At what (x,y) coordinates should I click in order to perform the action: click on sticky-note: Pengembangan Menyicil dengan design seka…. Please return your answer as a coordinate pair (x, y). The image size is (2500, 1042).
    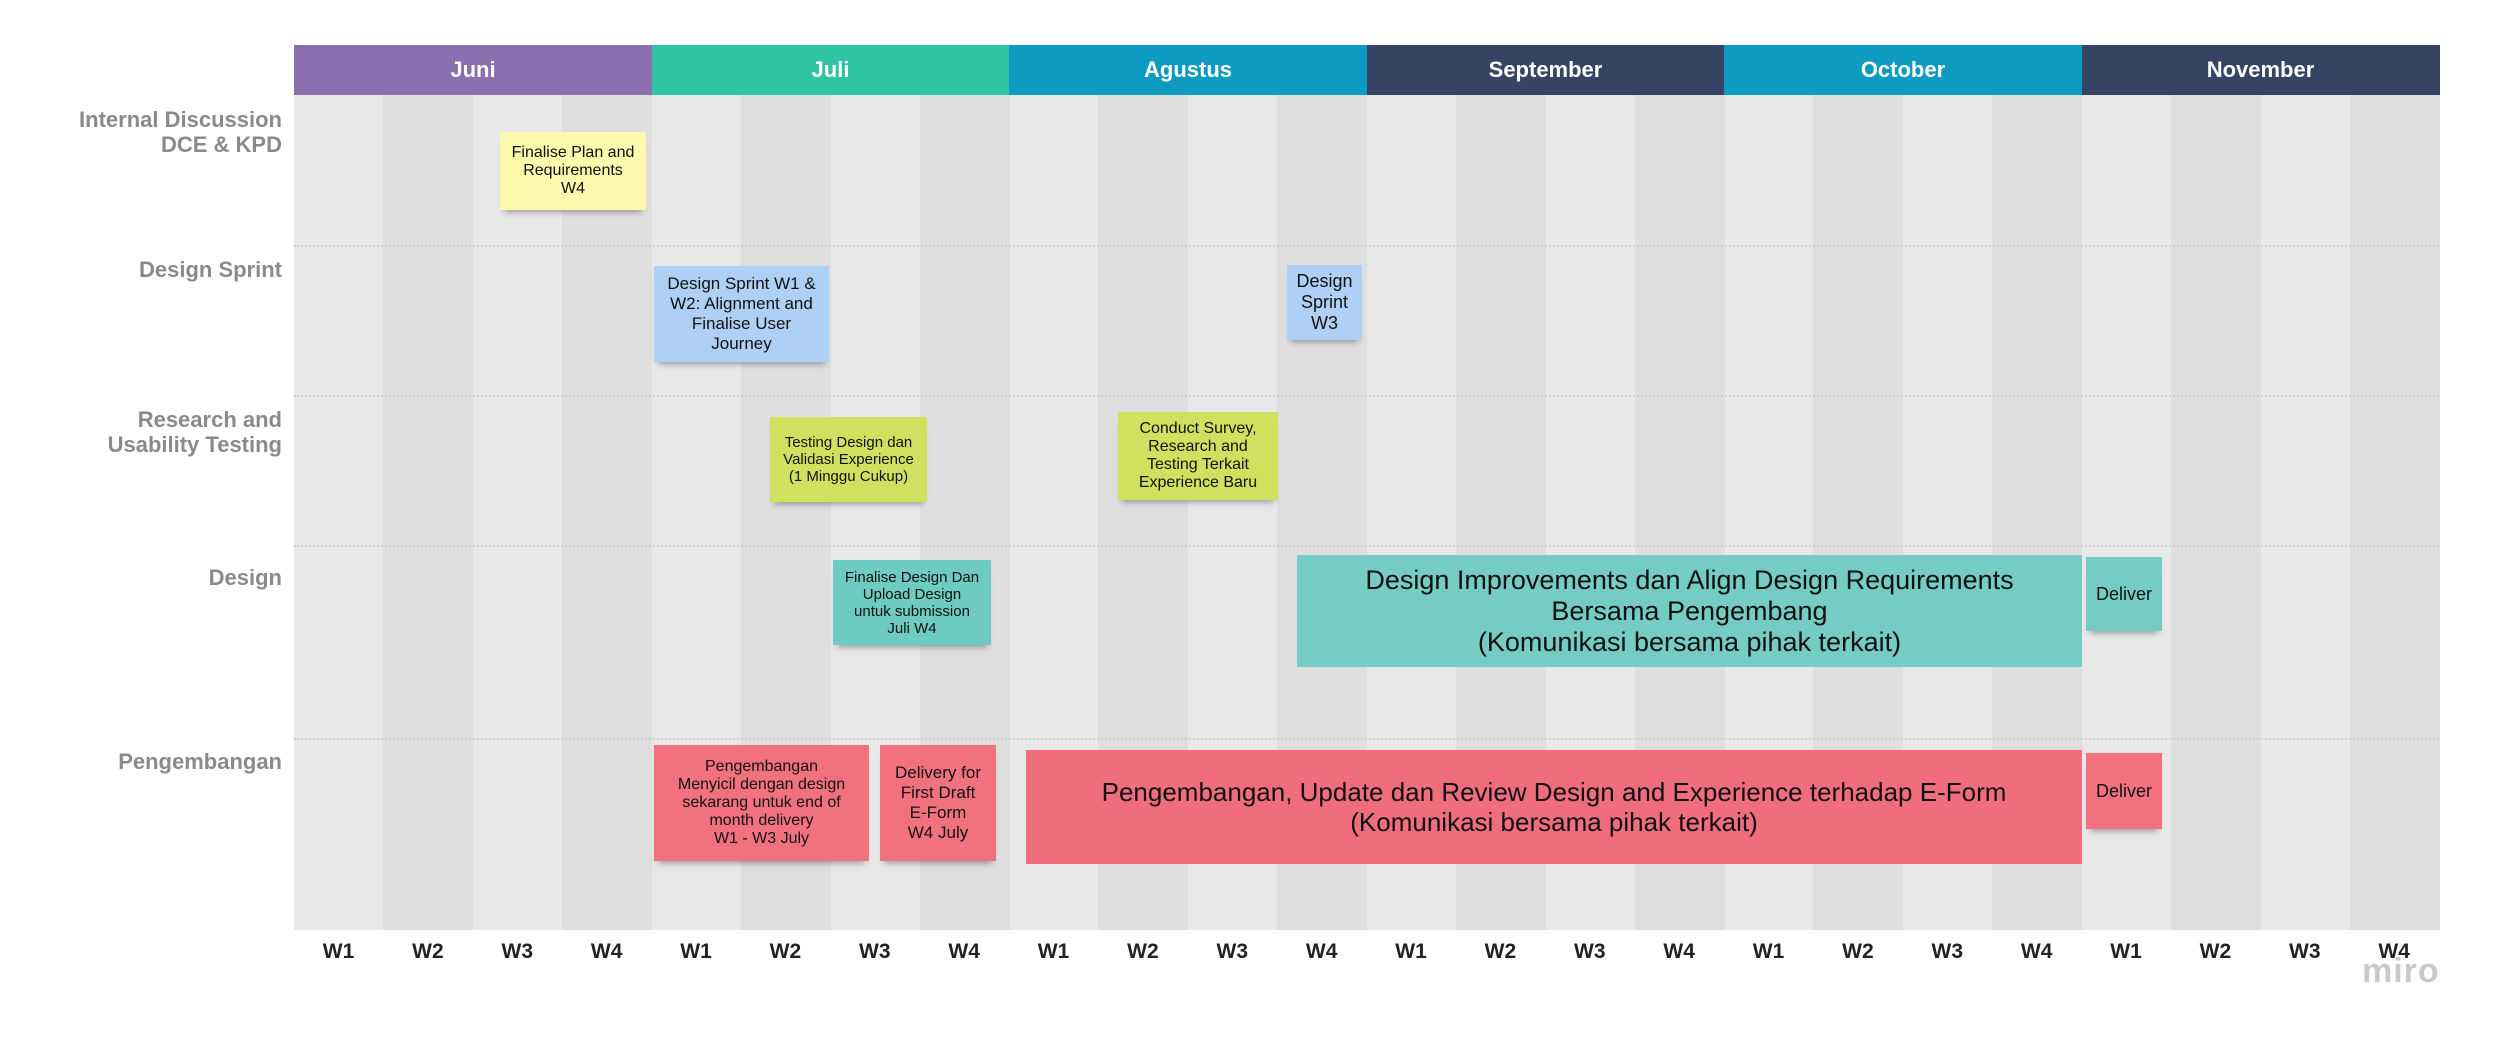
    Looking at the image, I should click on (761, 803).